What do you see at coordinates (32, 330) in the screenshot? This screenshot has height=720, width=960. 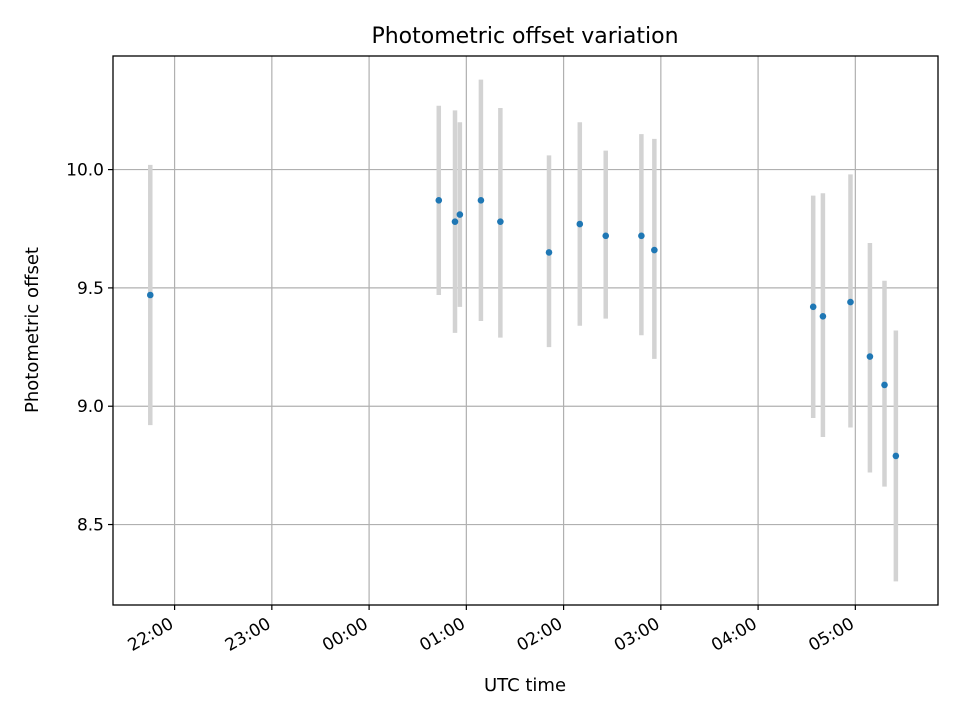 I see `y-axis-label: Photometric offset` at bounding box center [32, 330].